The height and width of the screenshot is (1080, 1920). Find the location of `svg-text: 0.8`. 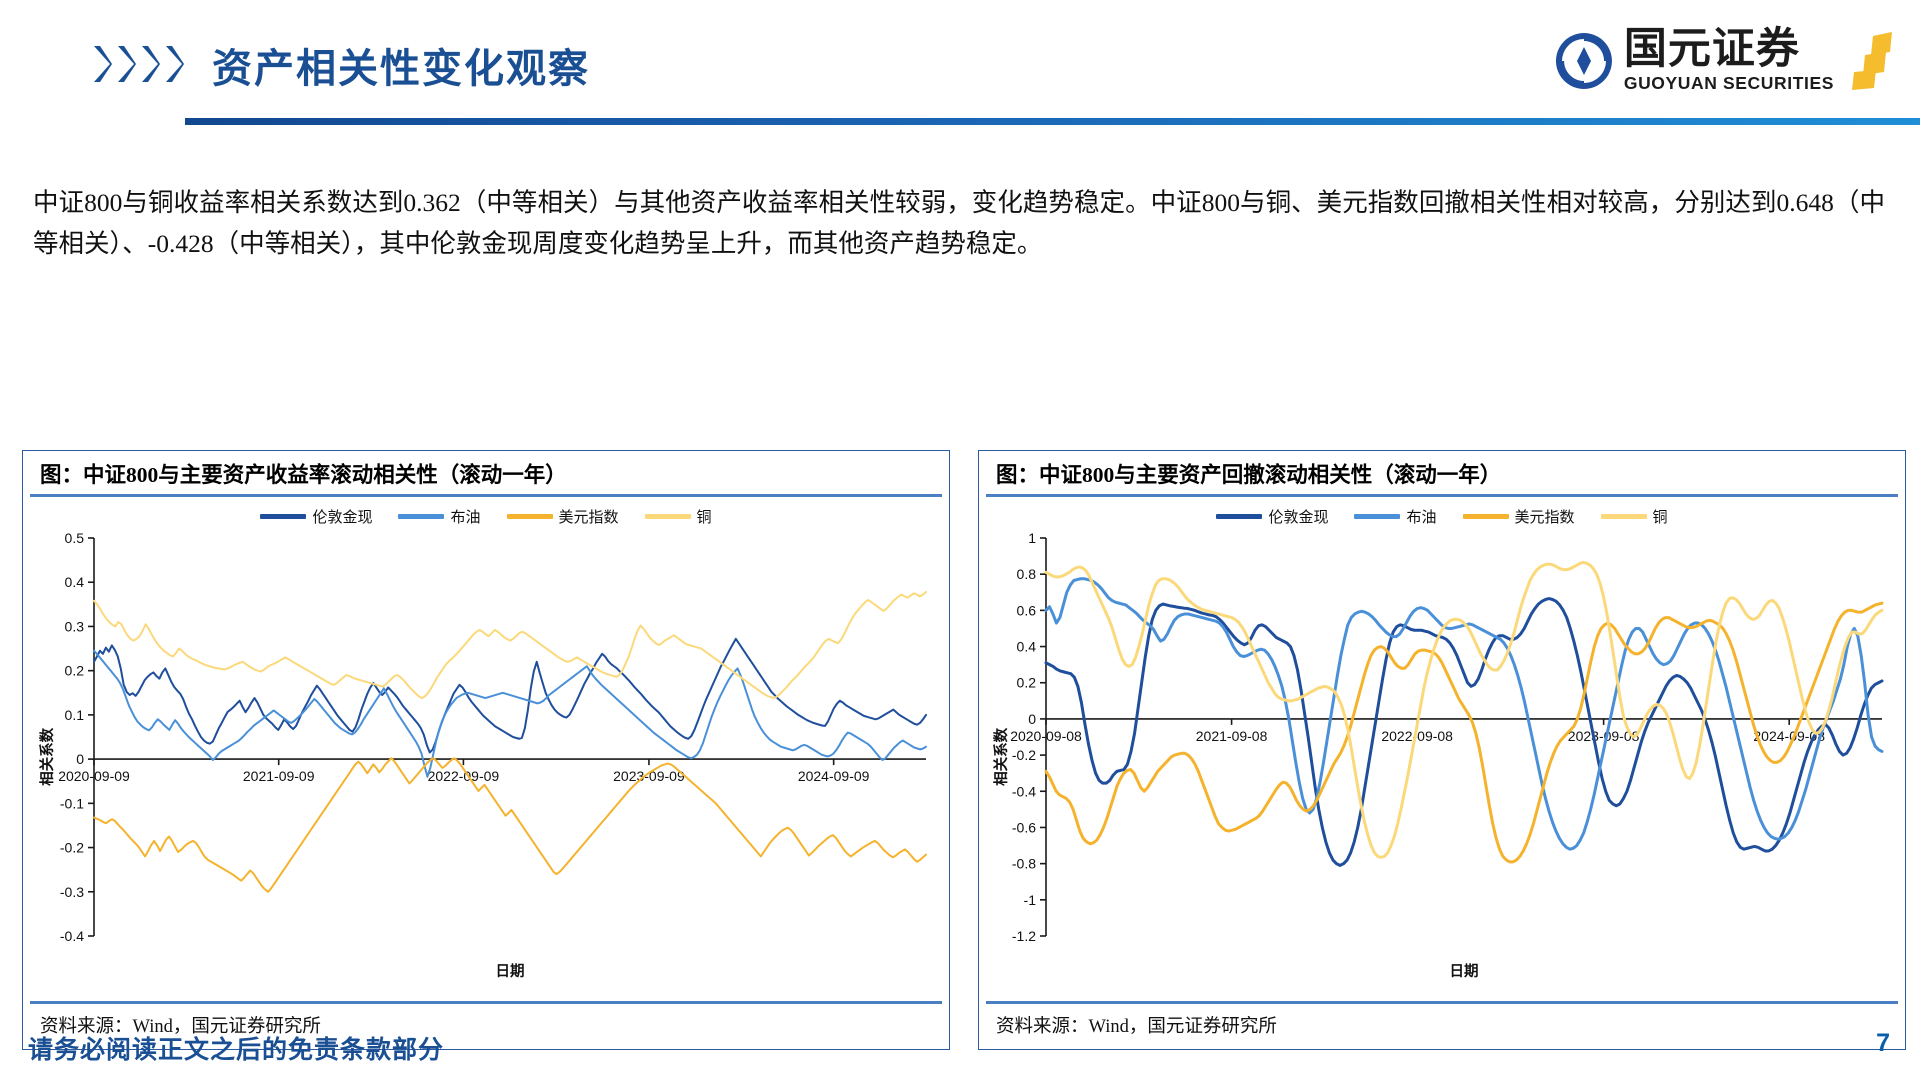

svg-text: 0.8 is located at coordinates (1027, 574).